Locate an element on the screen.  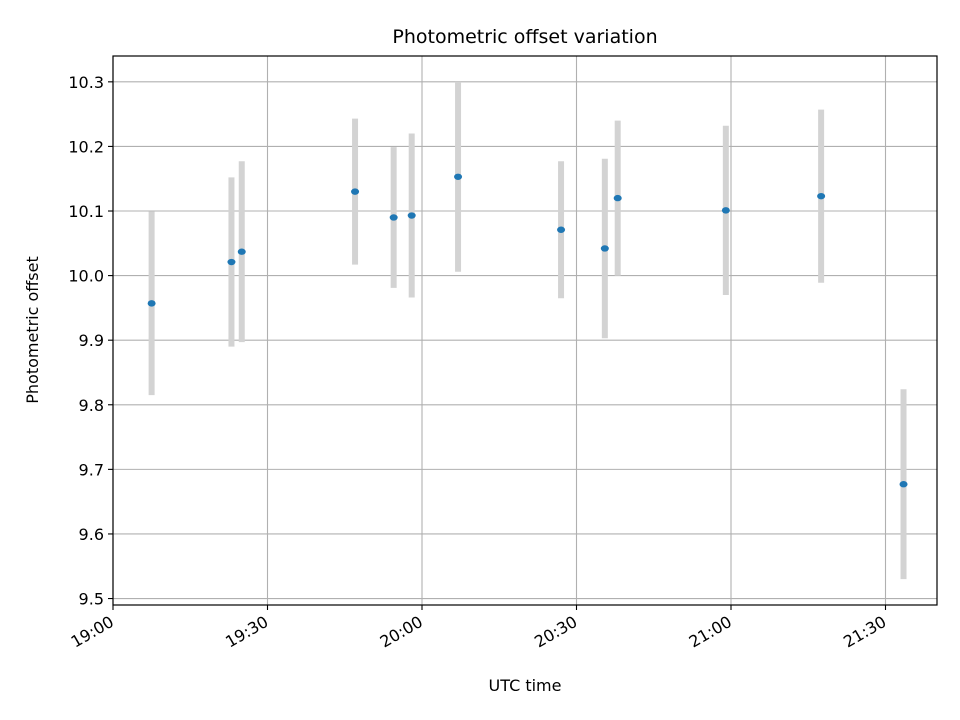
y-tick-label: 9.8 is located at coordinates (91, 405).